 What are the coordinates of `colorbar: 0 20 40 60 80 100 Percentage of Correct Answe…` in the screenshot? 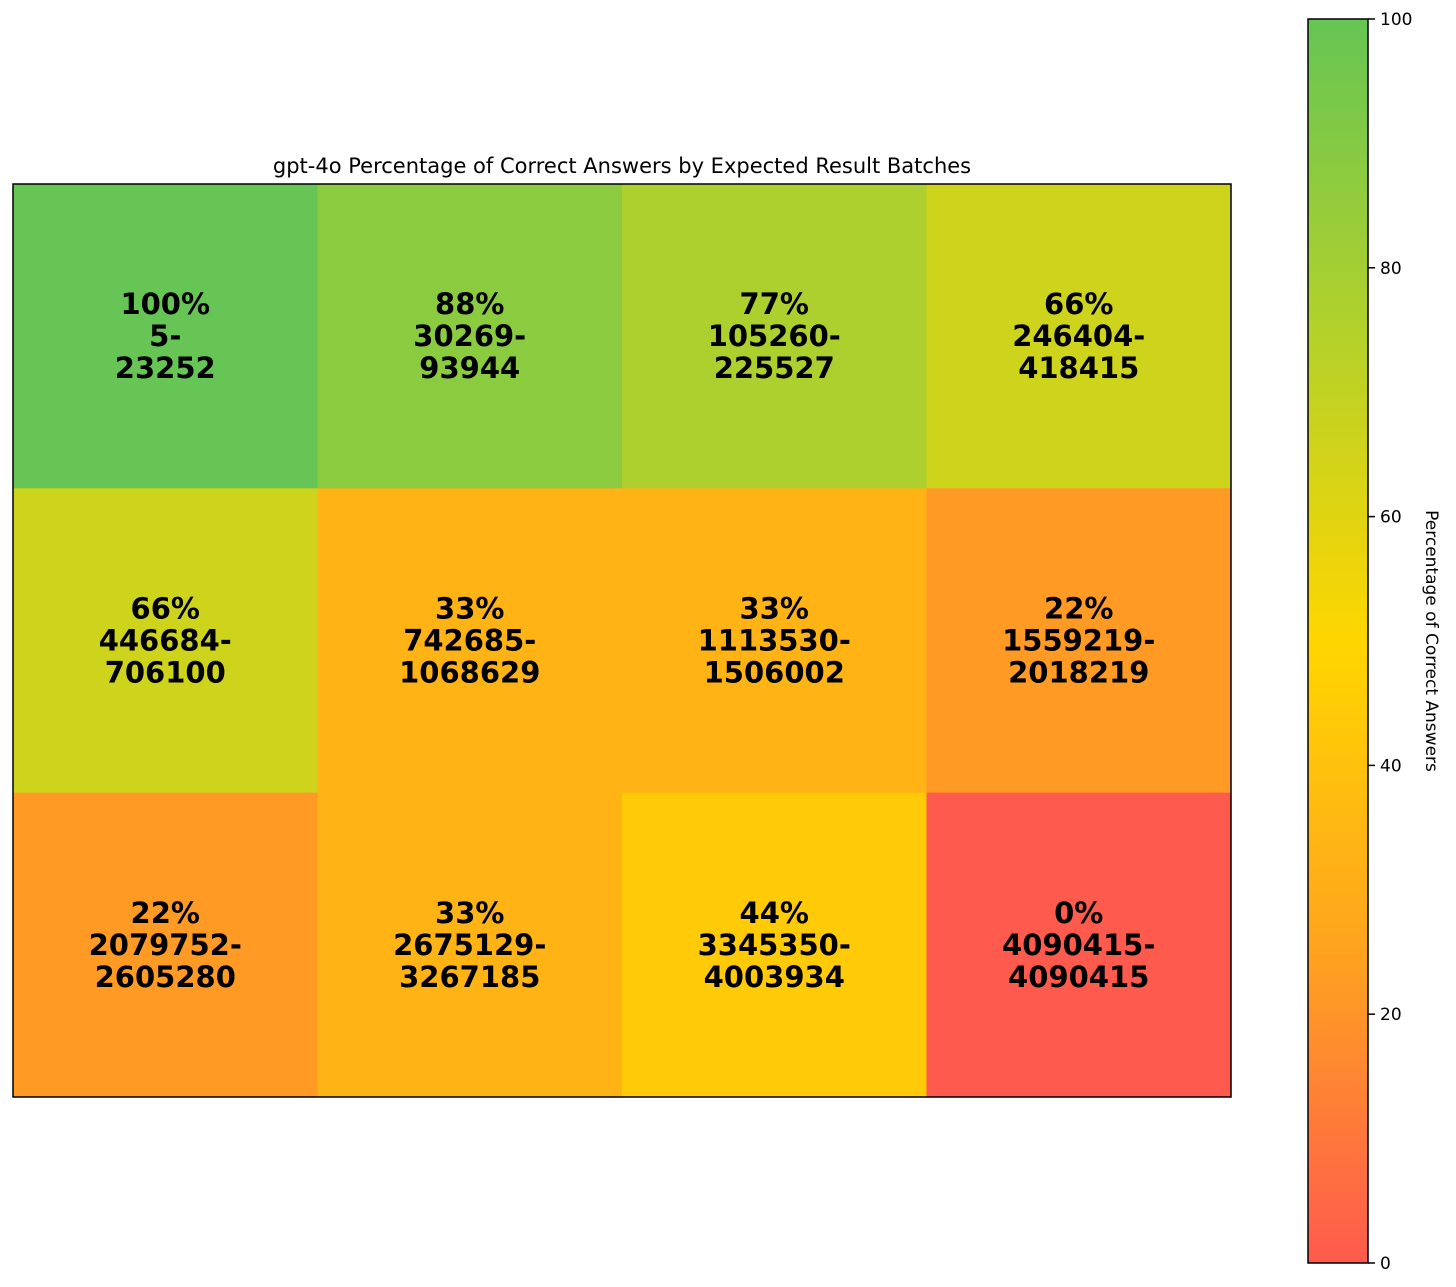 It's located at (1374, 642).